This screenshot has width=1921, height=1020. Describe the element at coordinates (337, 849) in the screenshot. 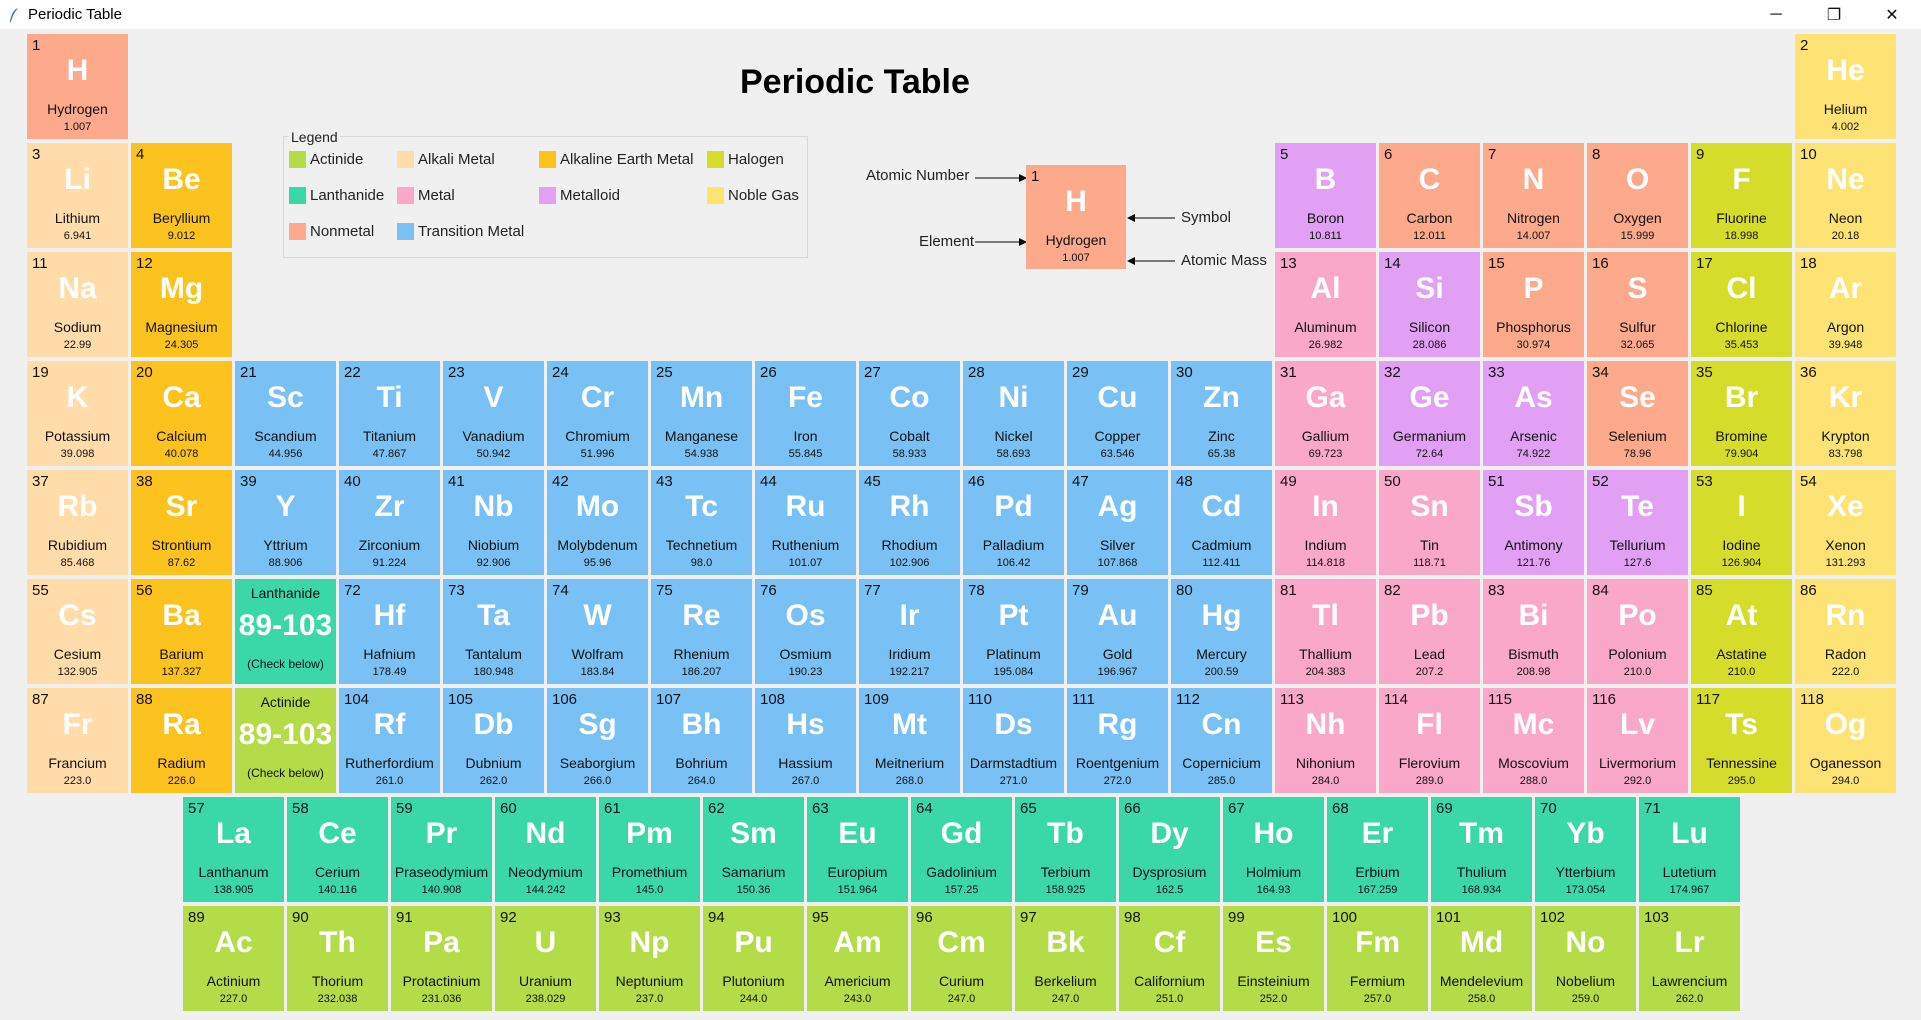

I see `element-cerium: 58 Ce Cerium 140.116` at that location.